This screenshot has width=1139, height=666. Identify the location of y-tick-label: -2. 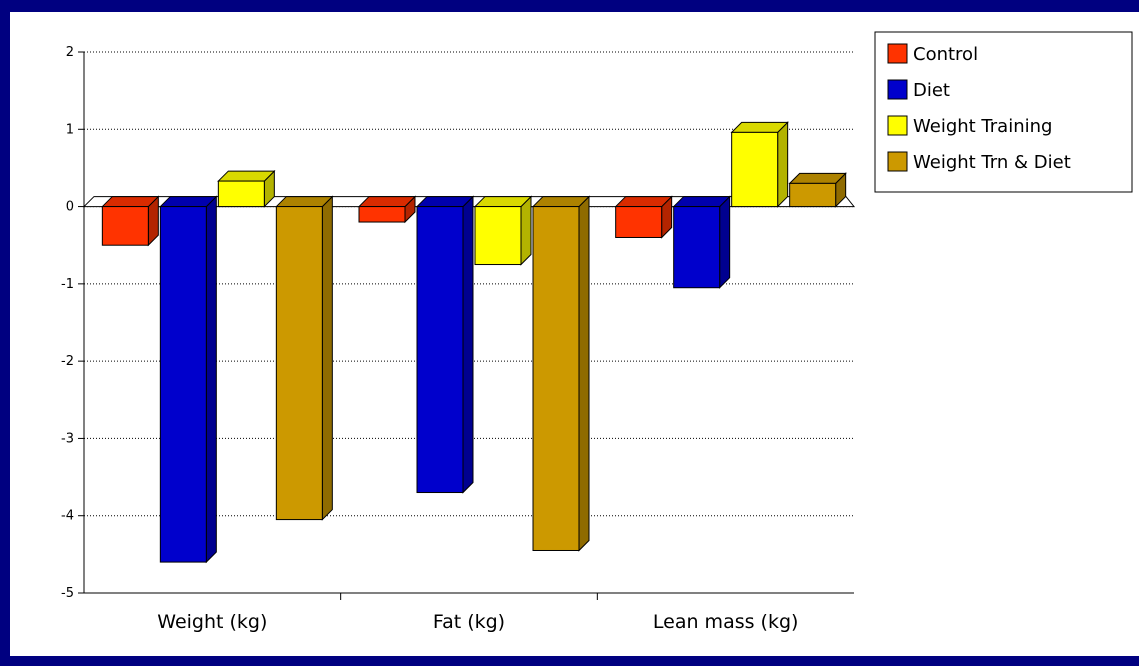
(67, 361).